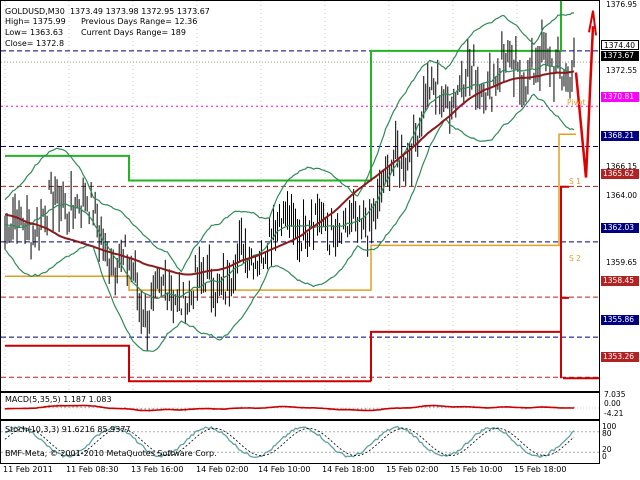  Describe the element at coordinates (620, 281) in the screenshot. I see `price-marker: 1358.45` at that location.